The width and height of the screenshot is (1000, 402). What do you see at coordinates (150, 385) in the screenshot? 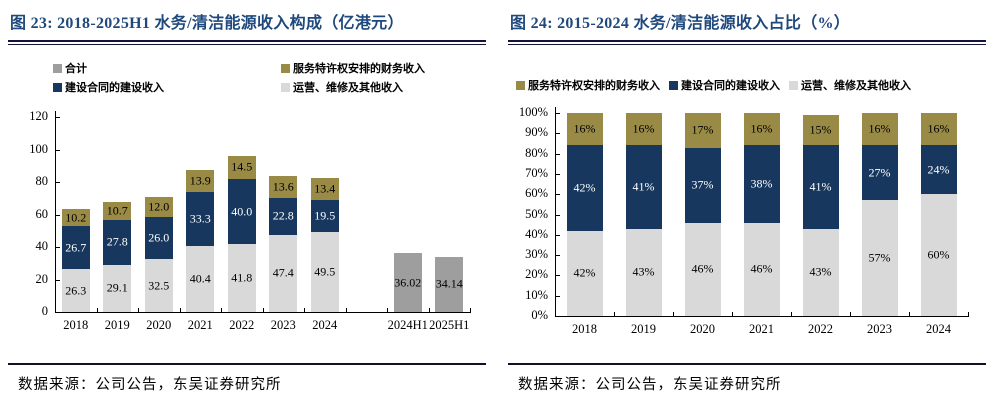
I see `figure-23-source: 数据来源：公司公告，东吴证券研究所` at bounding box center [150, 385].